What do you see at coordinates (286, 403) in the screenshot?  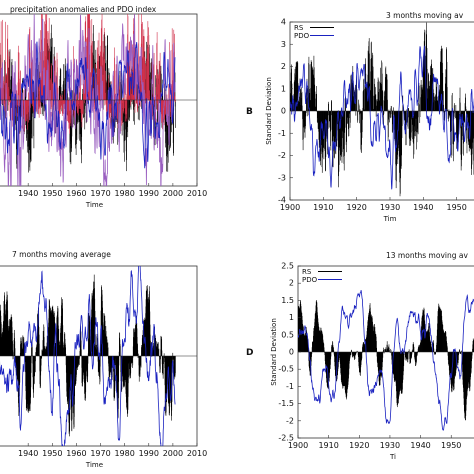 I see `y-tick-label: -1.5` at bounding box center [286, 403].